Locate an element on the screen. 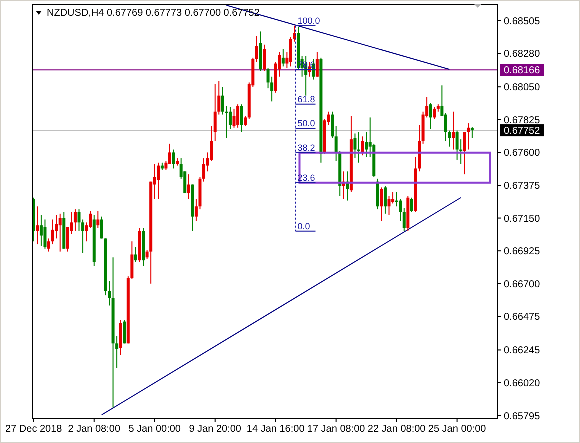 The image size is (580, 443). x-tick-label: 27 Dec 2018 is located at coordinates (34, 429).